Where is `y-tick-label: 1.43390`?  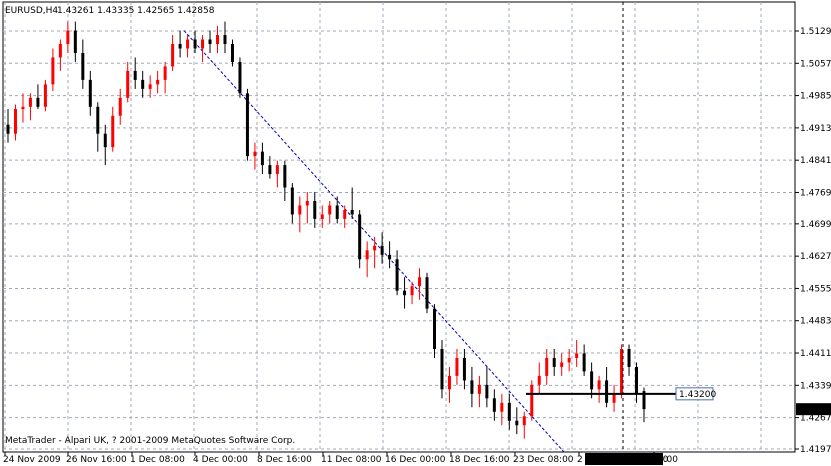
y-tick-label: 1.43390 is located at coordinates (815, 386).